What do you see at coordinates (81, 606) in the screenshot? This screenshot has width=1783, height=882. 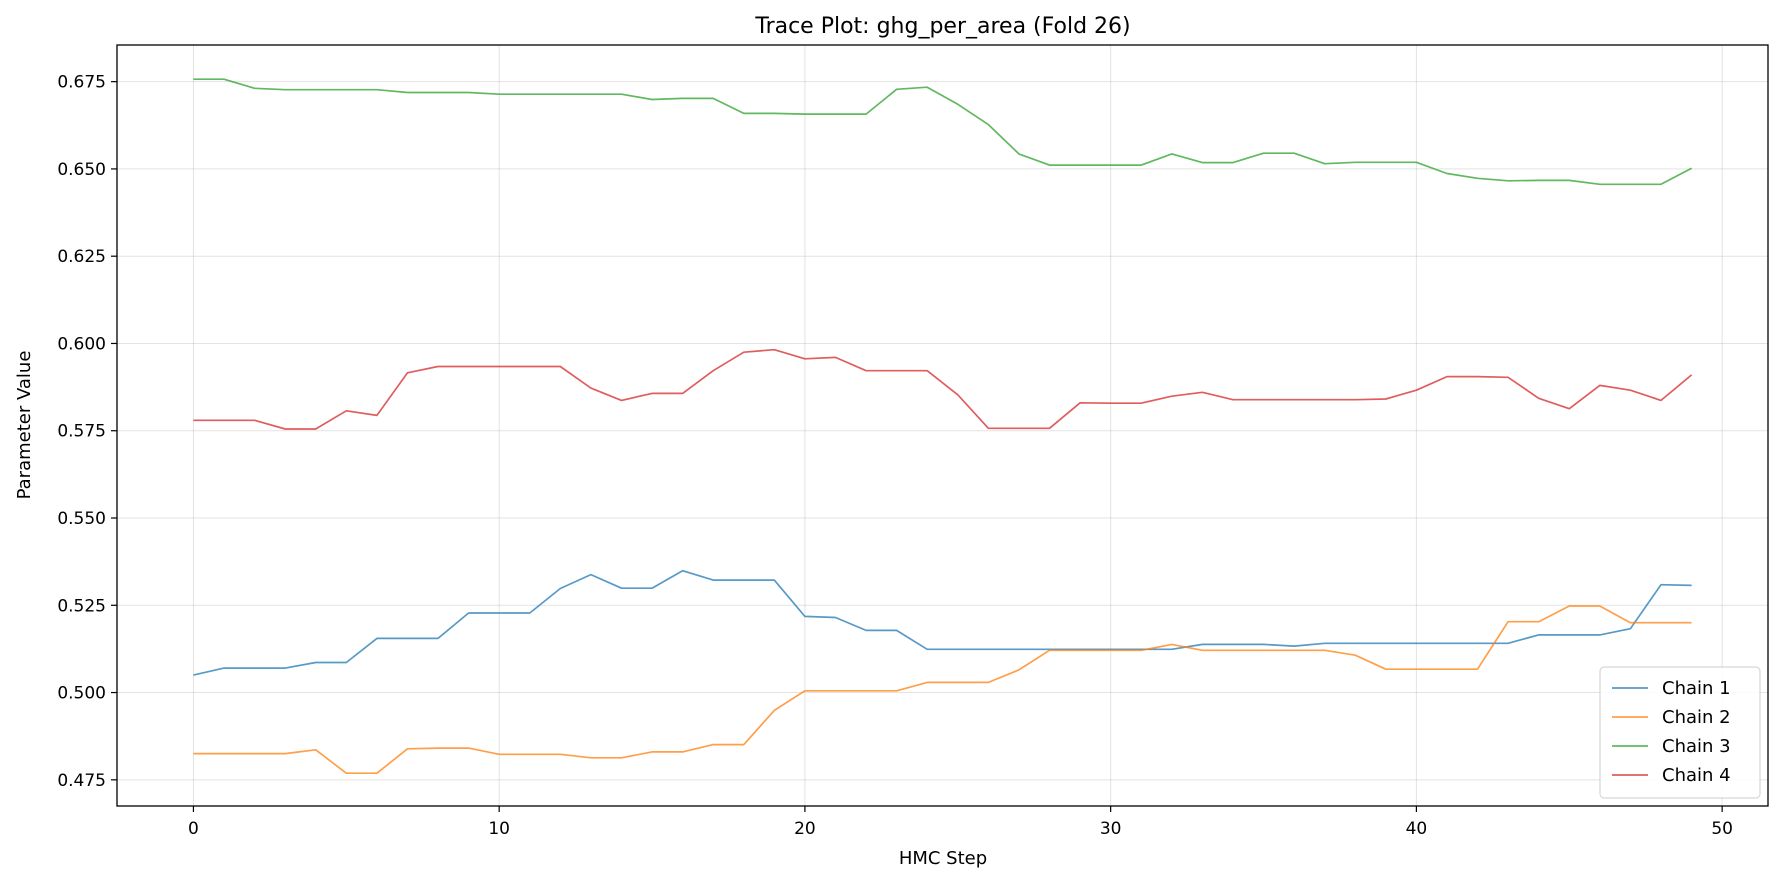 I see `y-tick-label: 0.525` at bounding box center [81, 606].